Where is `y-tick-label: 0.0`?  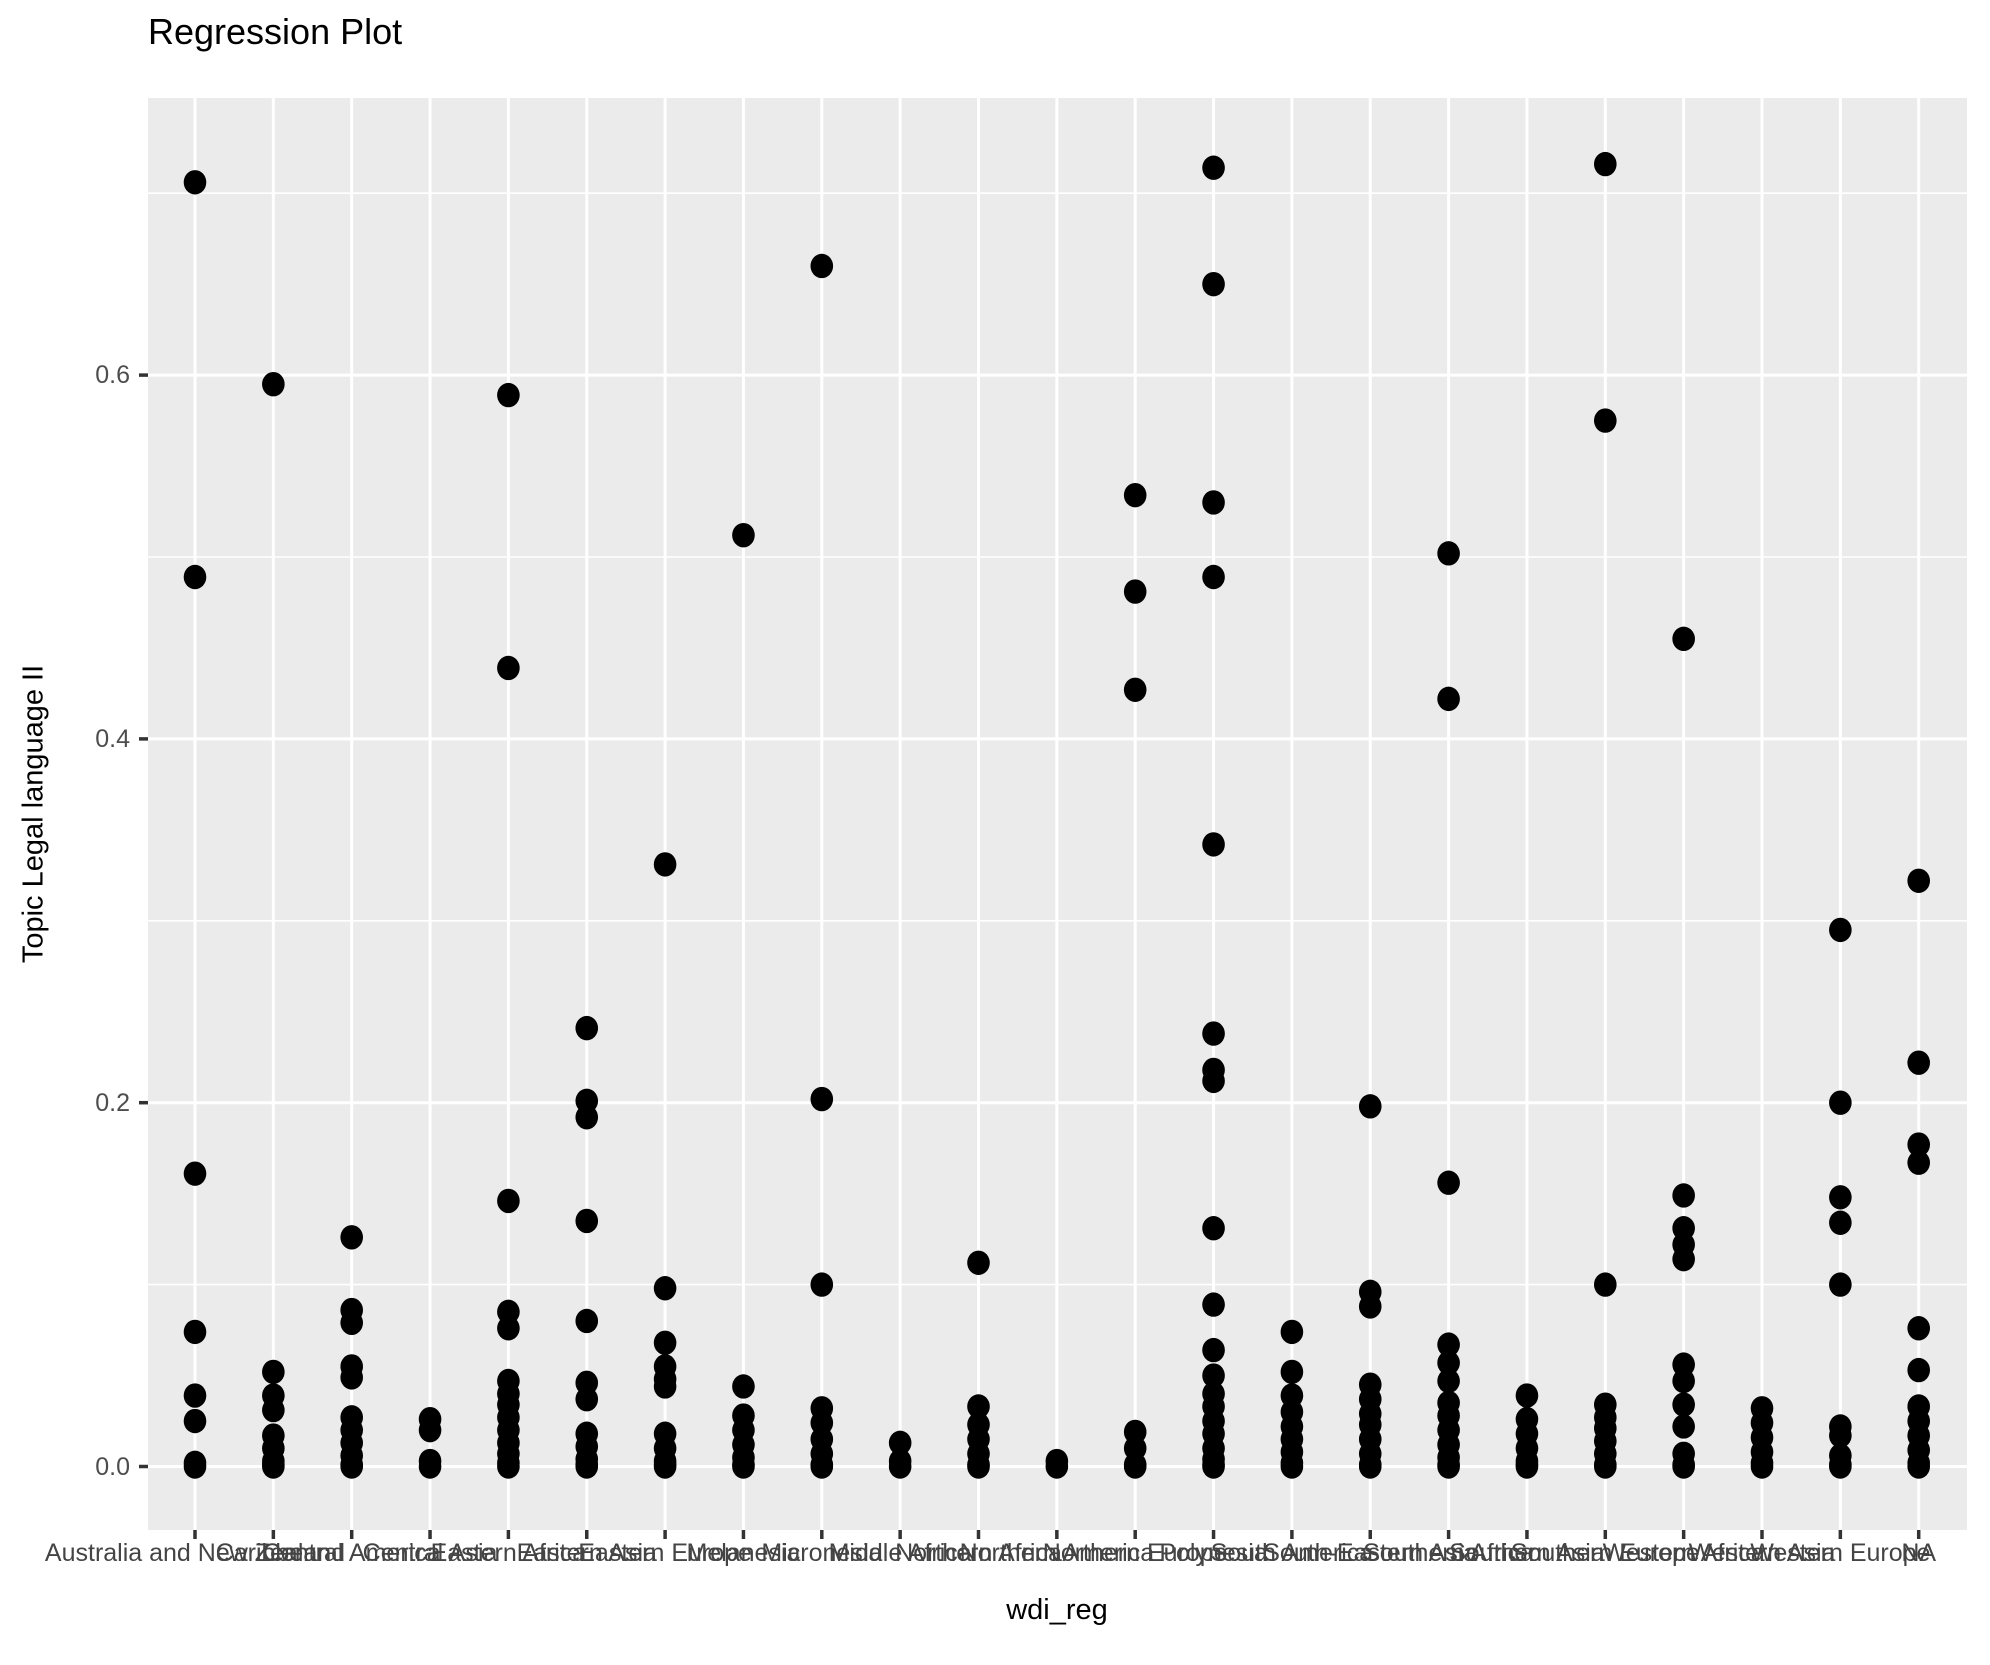 y-tick-label: 0.0 is located at coordinates (112, 1466).